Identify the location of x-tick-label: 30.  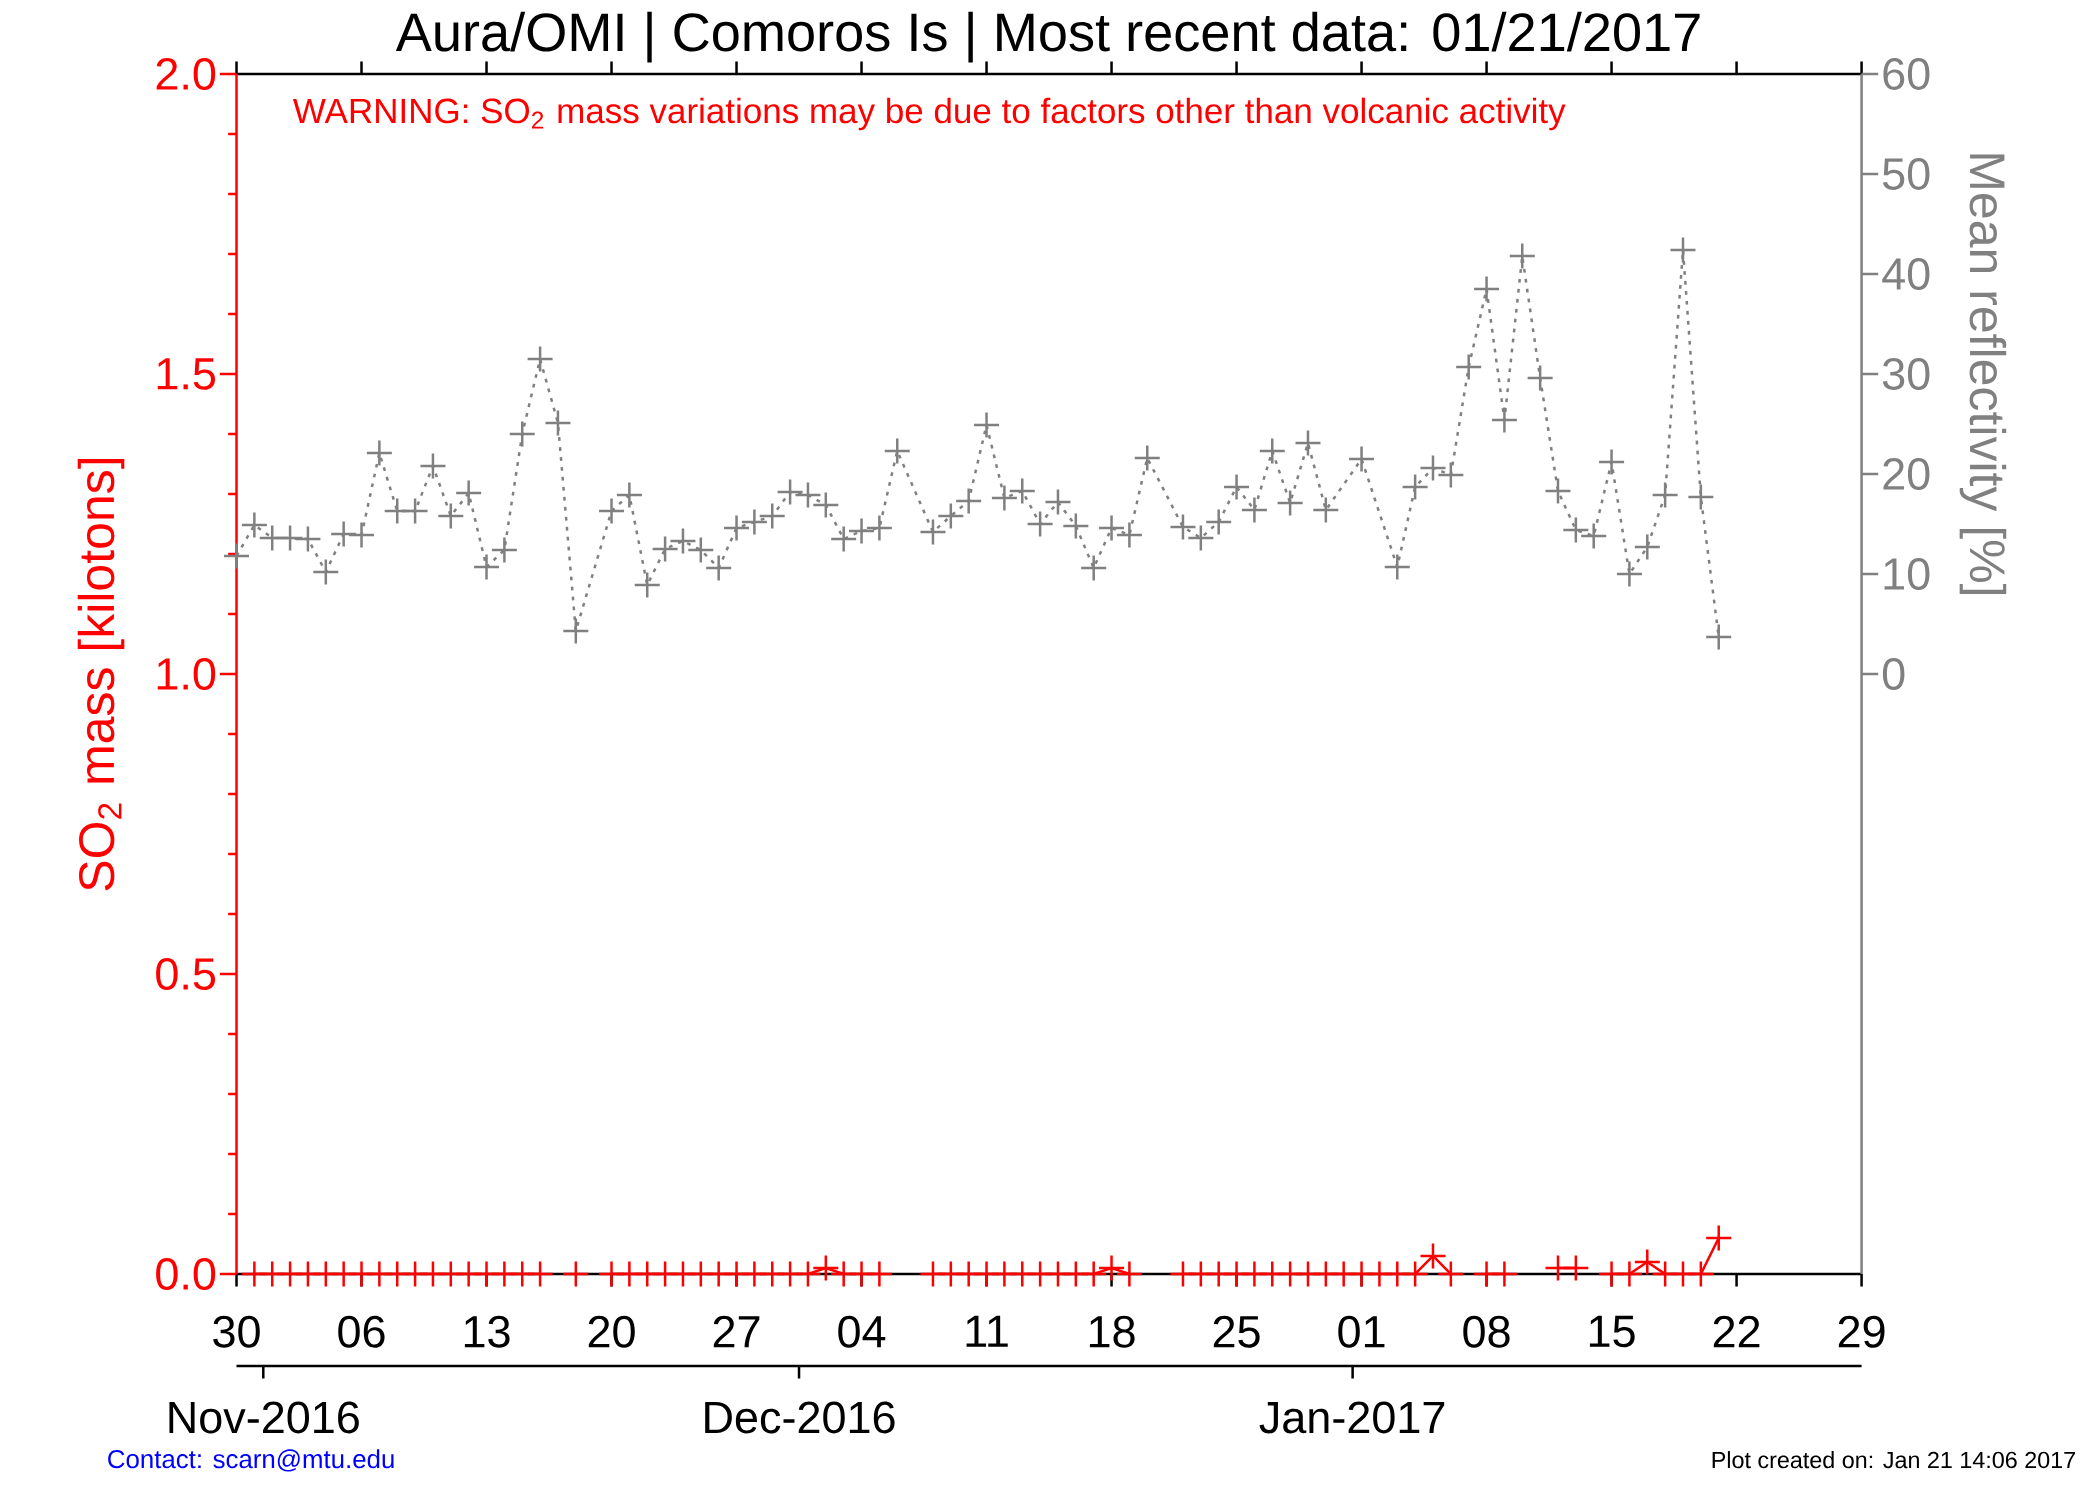
(236, 1331).